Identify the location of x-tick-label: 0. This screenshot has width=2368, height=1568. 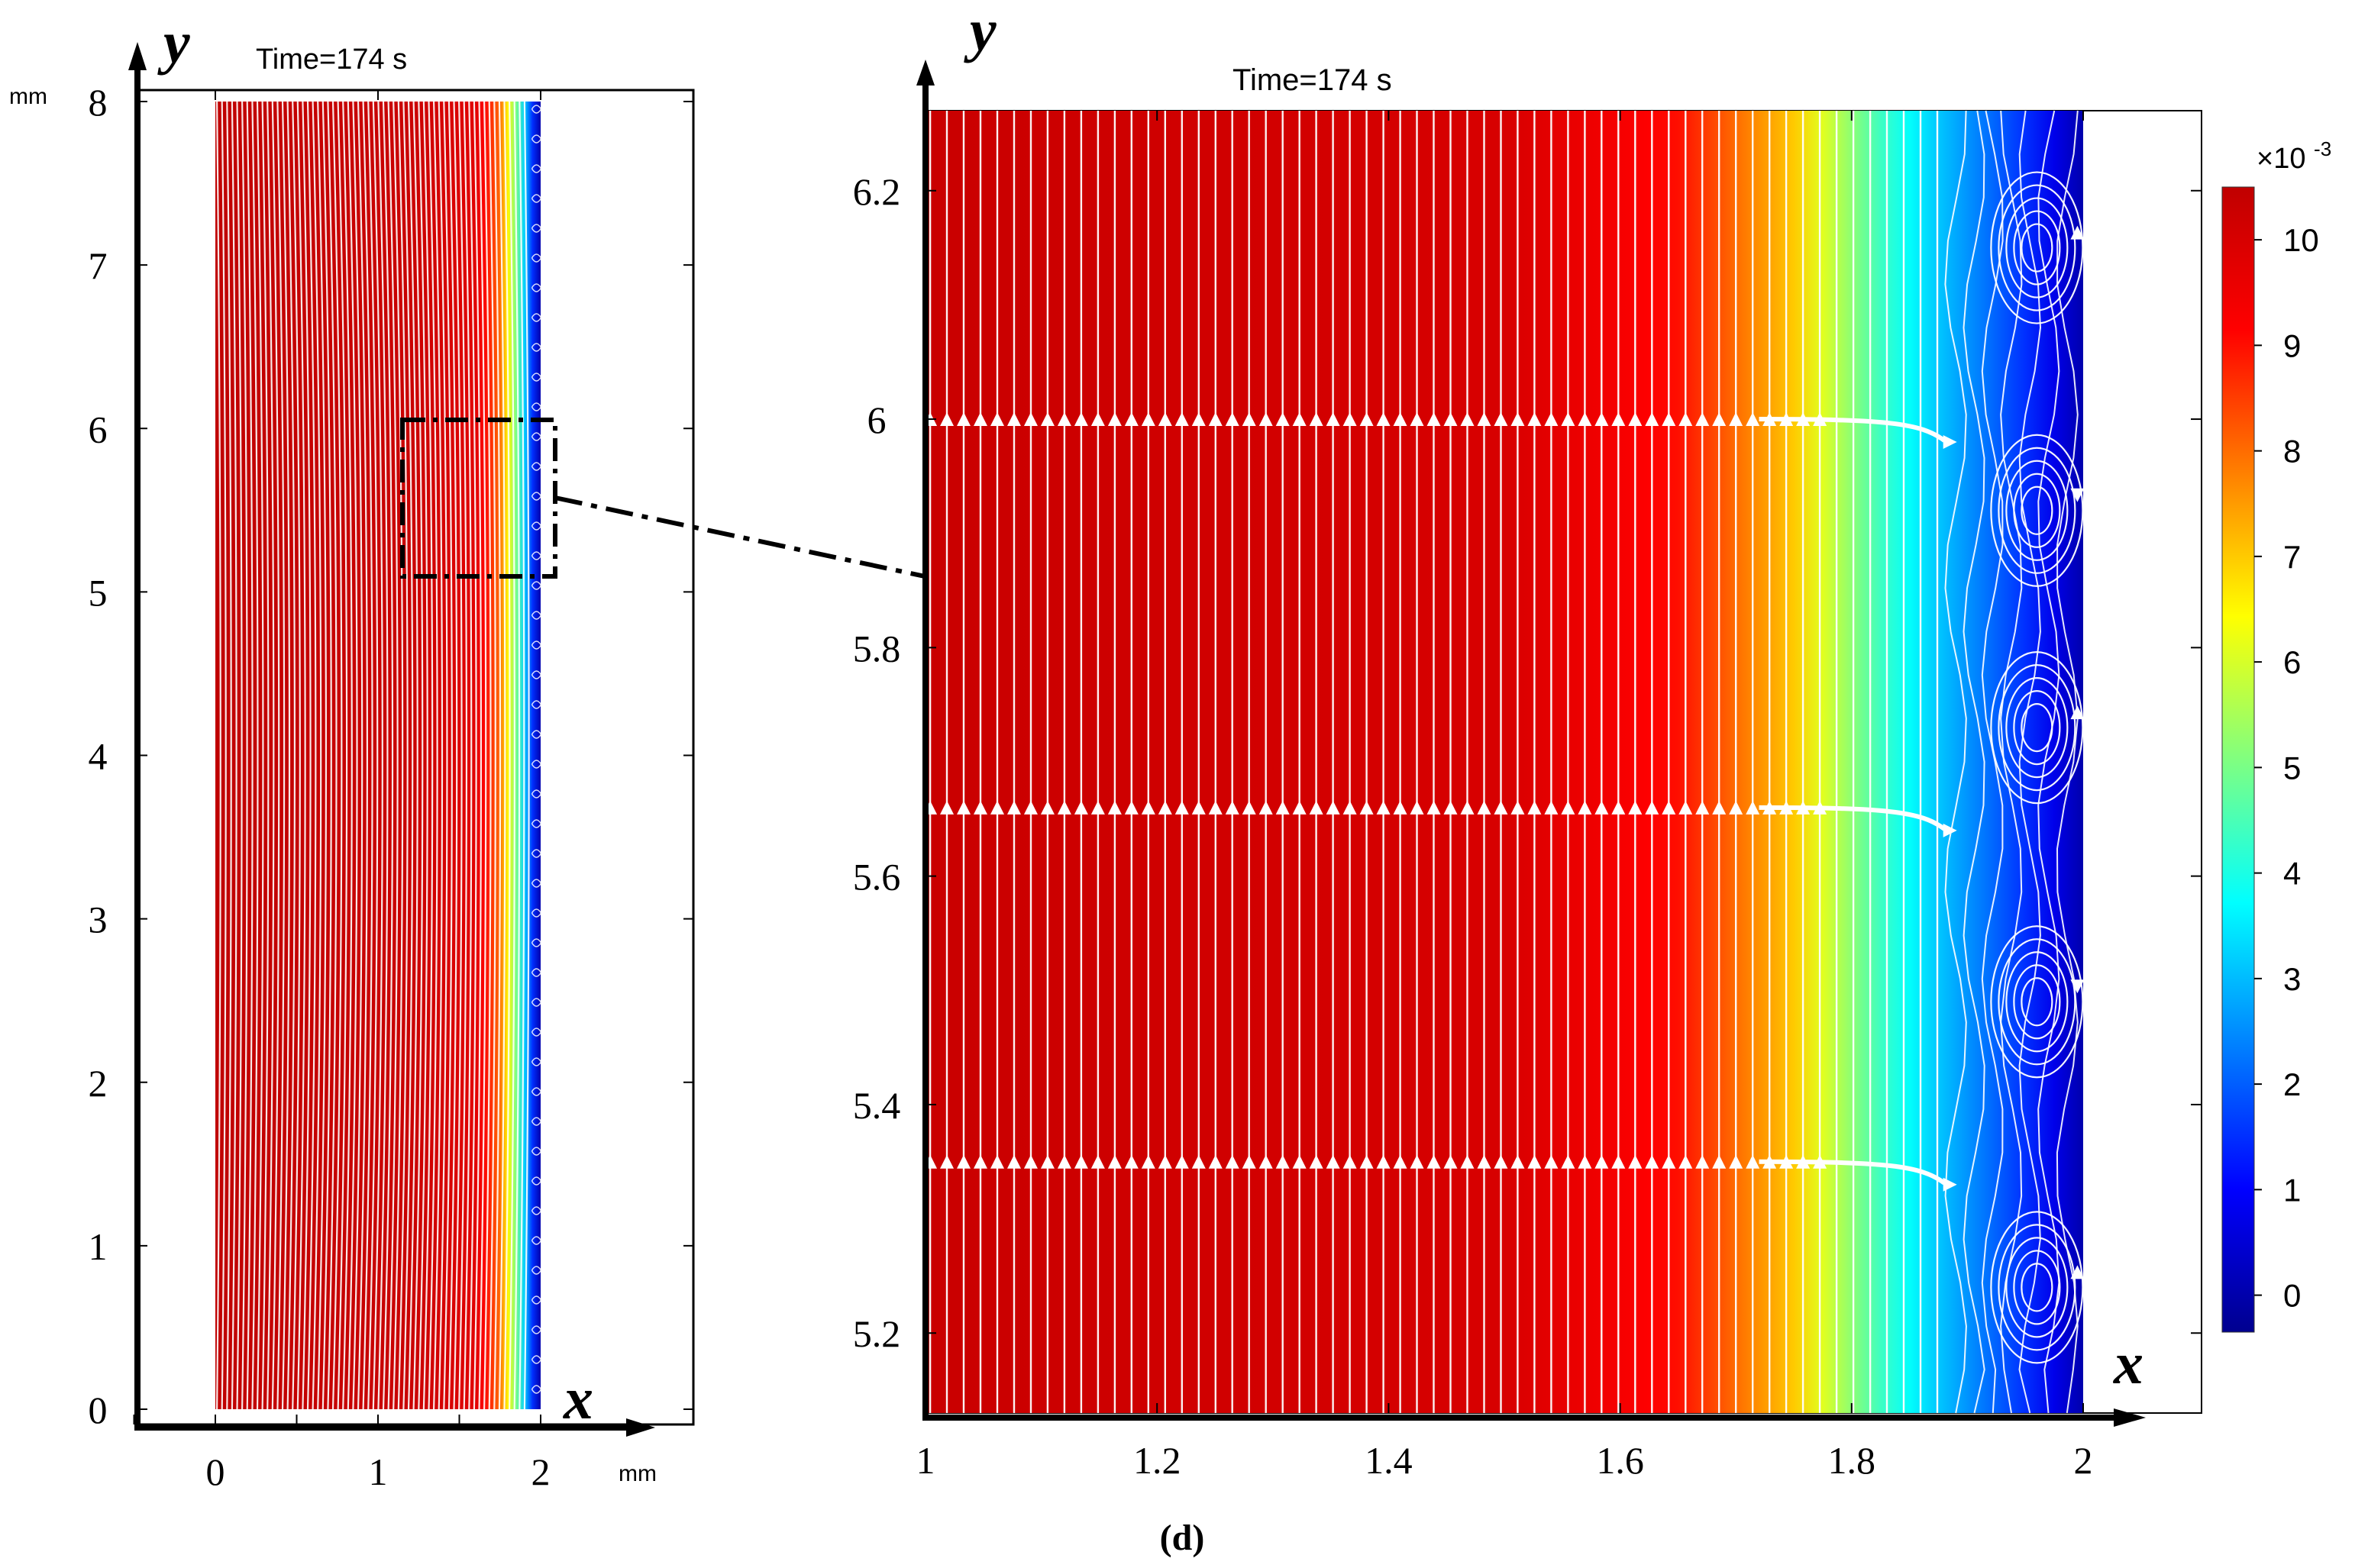
(215, 1471).